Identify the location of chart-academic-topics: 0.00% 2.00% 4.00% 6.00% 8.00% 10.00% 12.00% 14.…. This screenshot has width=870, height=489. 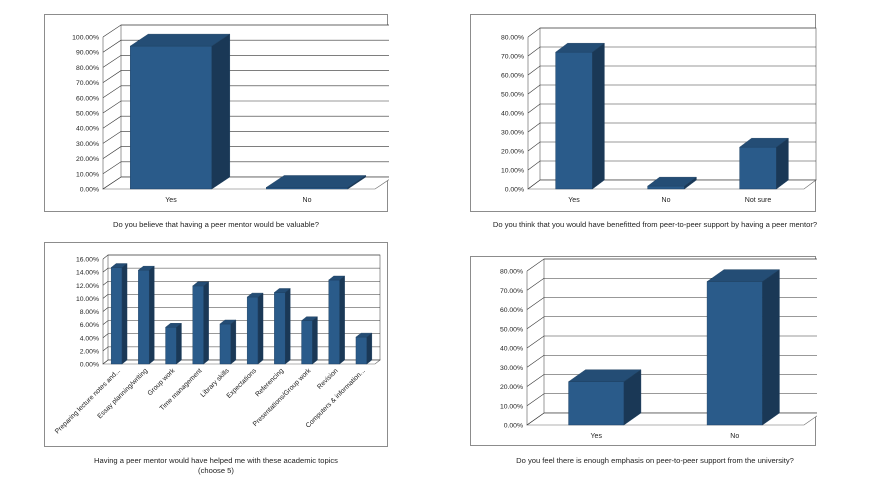
(217, 344).